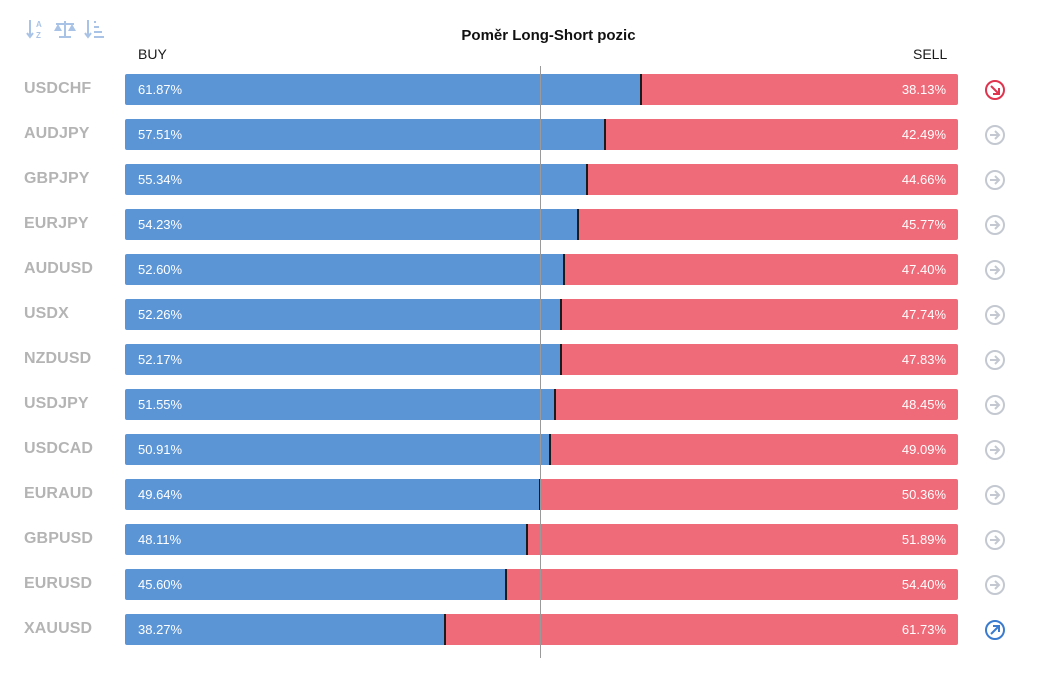 The image size is (1037, 691). What do you see at coordinates (923, 224) in the screenshot?
I see `sell-value: 45.77%` at bounding box center [923, 224].